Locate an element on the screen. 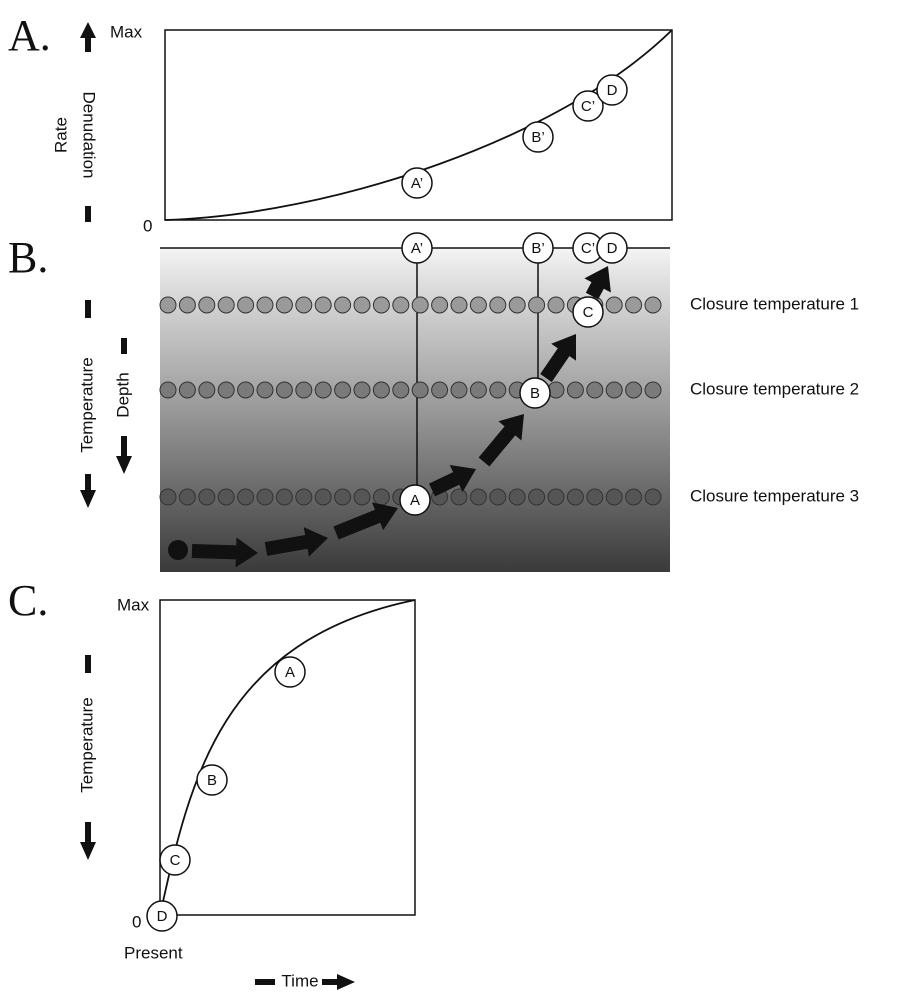 The height and width of the screenshot is (992, 914). start-dot is located at coordinates (178, 550).